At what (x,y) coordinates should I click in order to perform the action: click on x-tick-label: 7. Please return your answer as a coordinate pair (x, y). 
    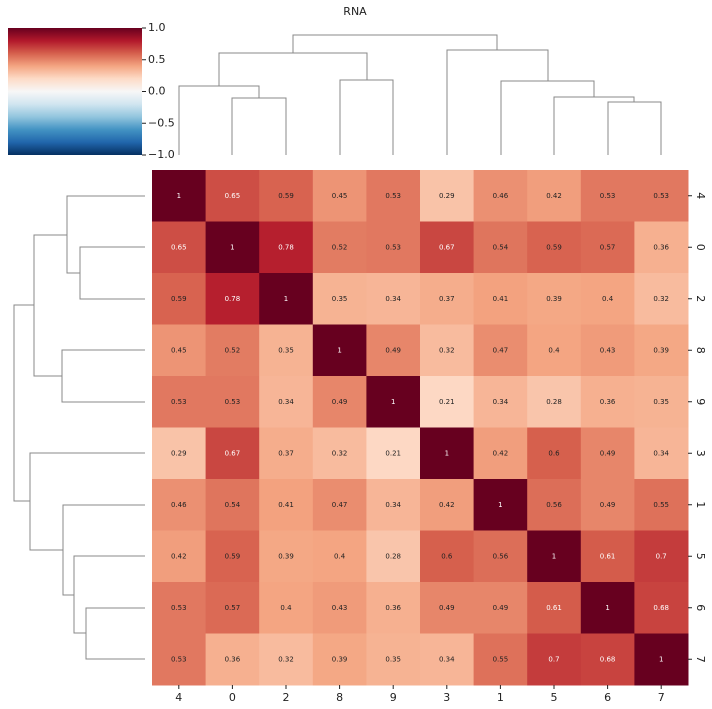
    Looking at the image, I should click on (661, 697).